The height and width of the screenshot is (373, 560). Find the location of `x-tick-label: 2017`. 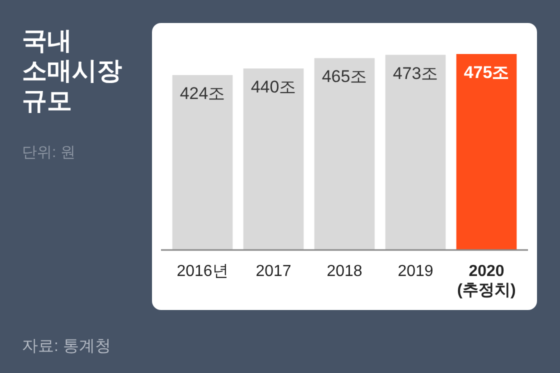

x-tick-label: 2017 is located at coordinates (274, 271).